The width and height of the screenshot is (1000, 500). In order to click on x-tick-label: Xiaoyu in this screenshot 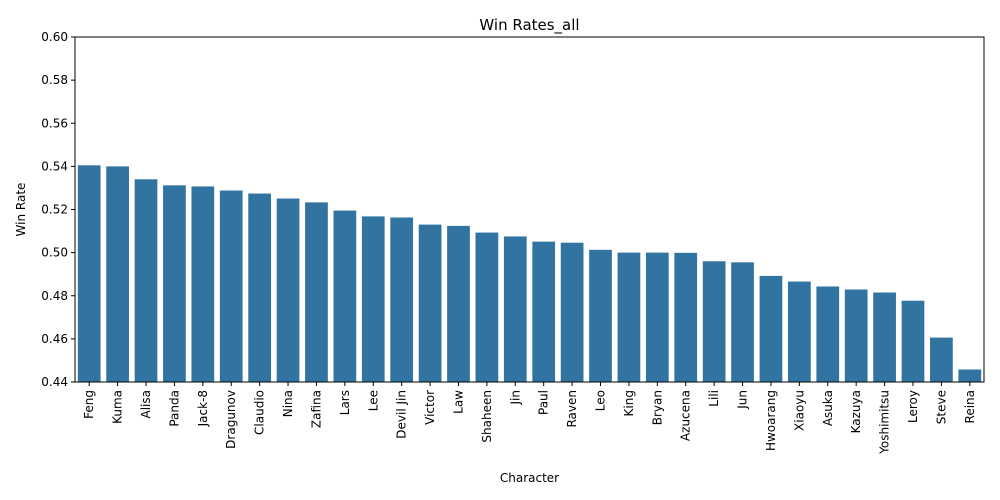, I will do `click(799, 410)`.